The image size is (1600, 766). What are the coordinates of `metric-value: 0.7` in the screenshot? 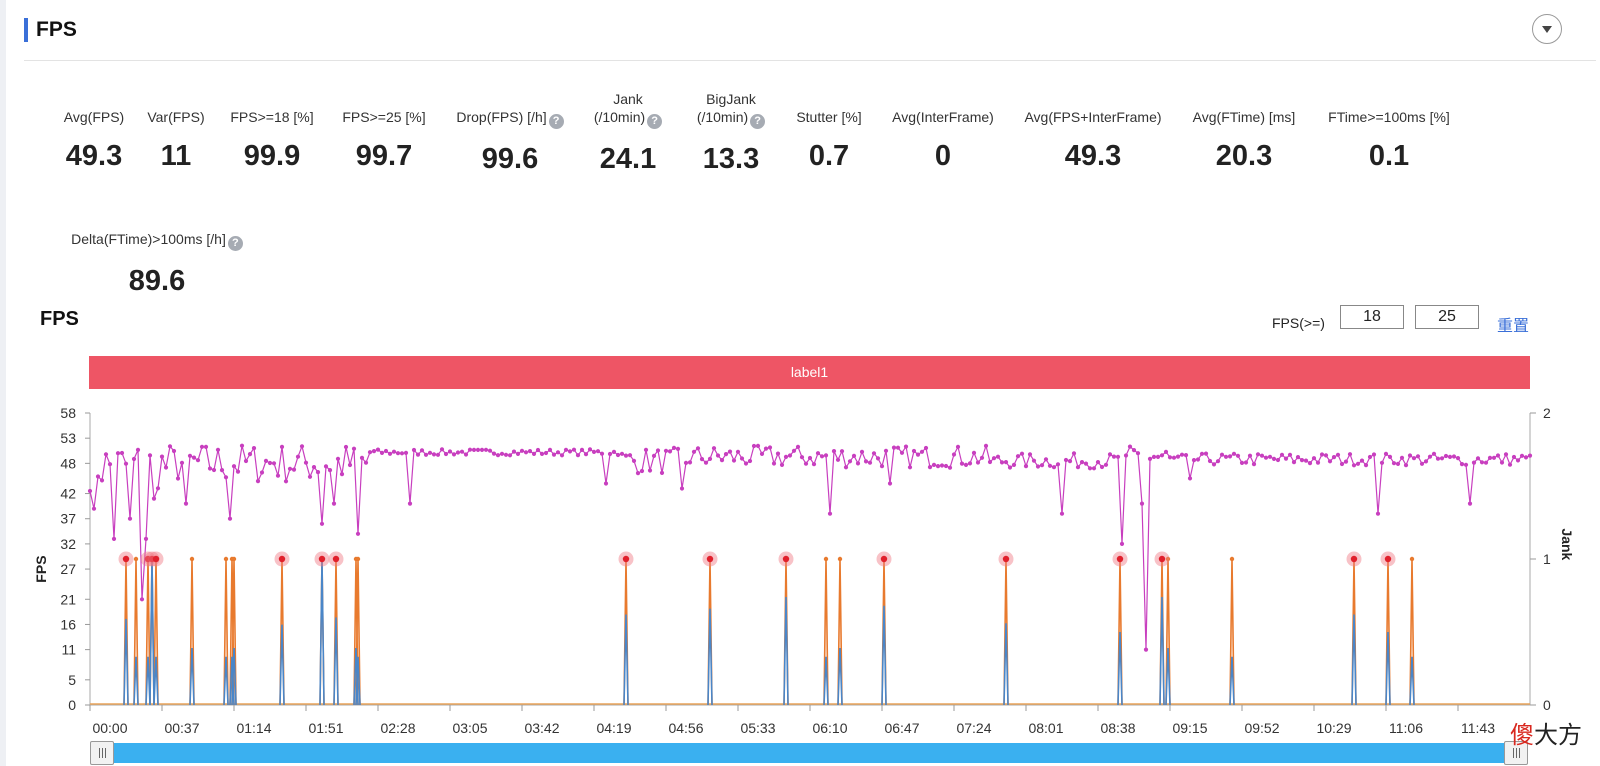 It's located at (829, 156).